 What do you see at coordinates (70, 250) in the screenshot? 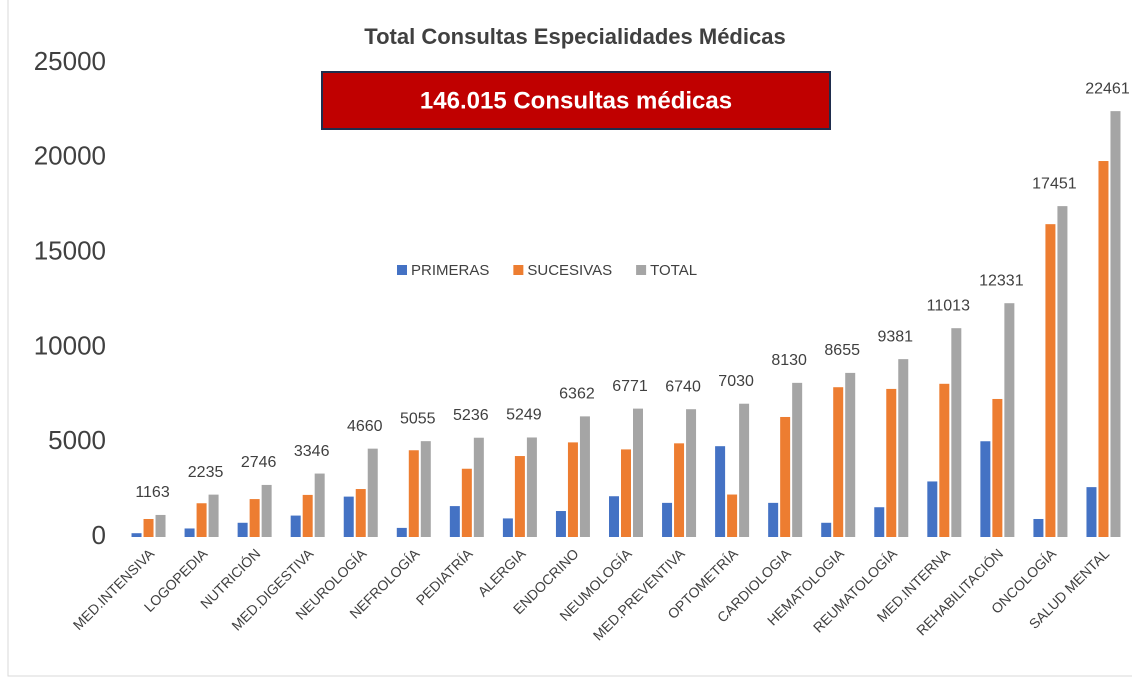
I see `y-tick-label: 15000` at bounding box center [70, 250].